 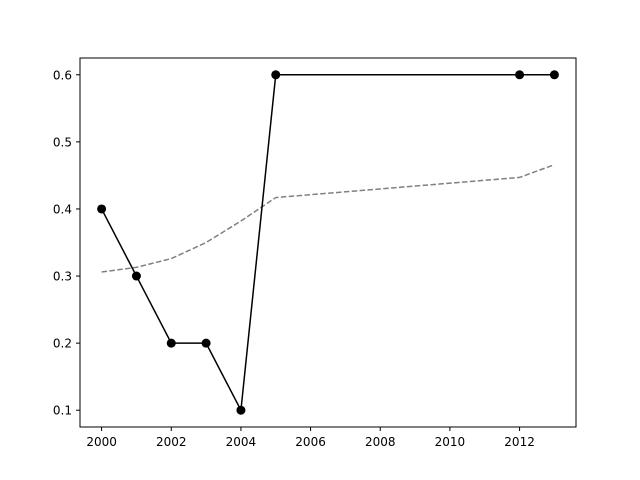 I want to click on x-tick-label: 2000, so click(x=101, y=442).